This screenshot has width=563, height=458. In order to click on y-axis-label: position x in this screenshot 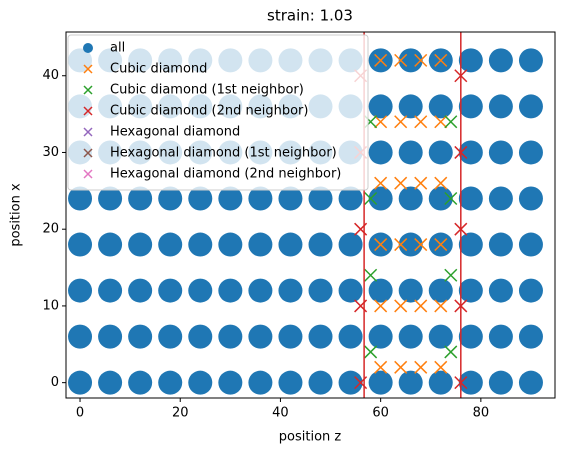, I will do `click(16, 215)`.